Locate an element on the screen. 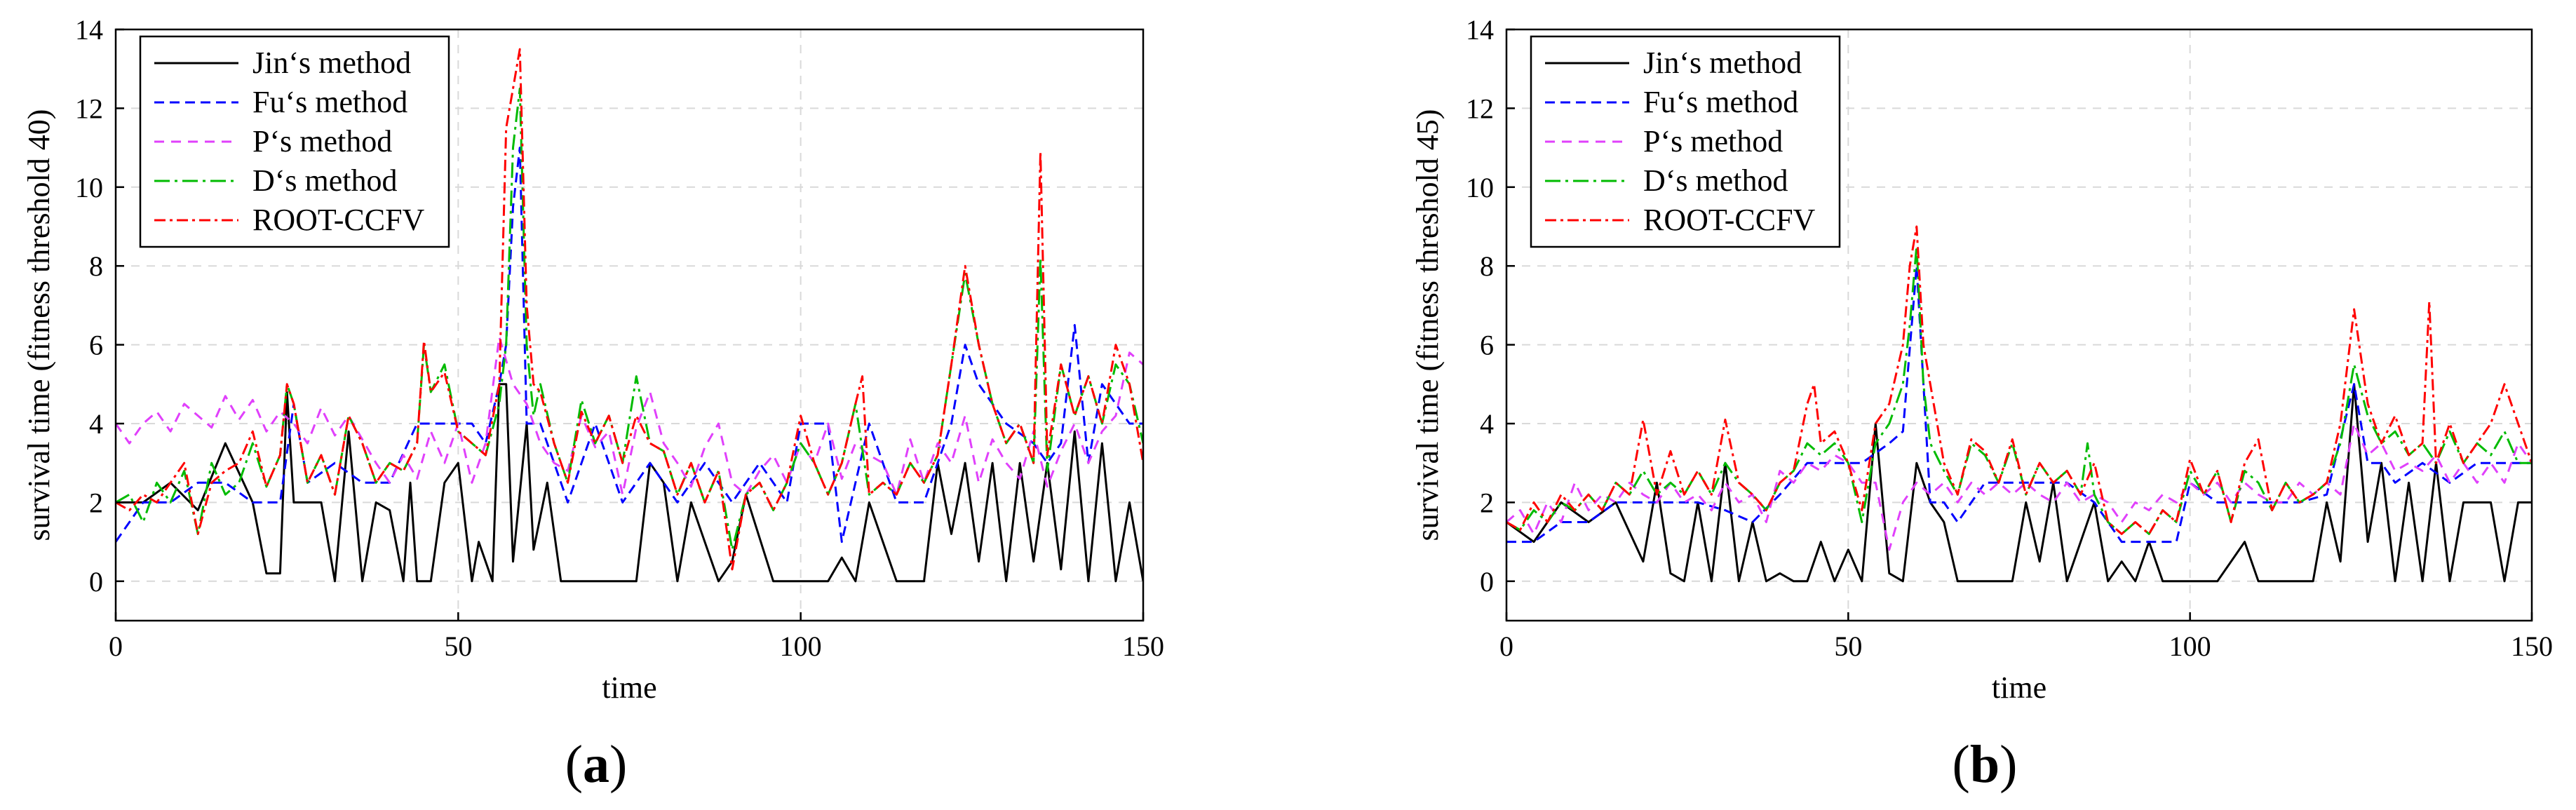 The width and height of the screenshot is (2576, 810). panel-caption: (a) is located at coordinates (596, 764).